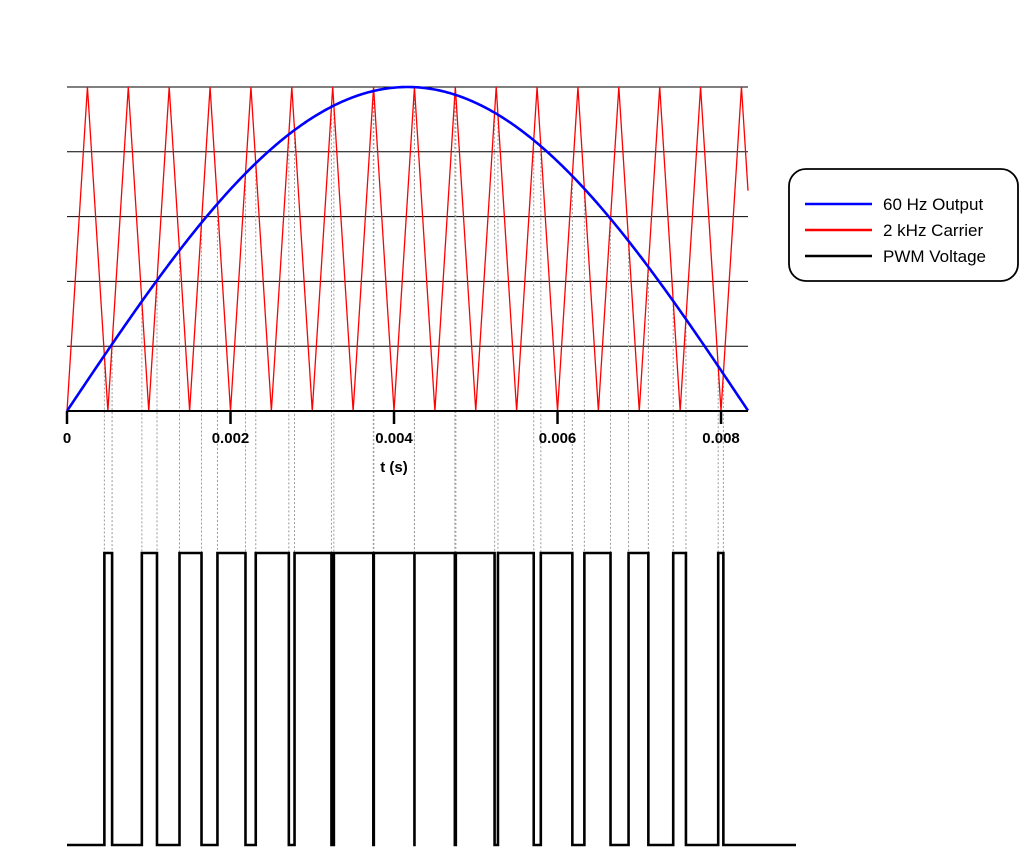 Image resolution: width=1024 pixels, height=848 pixels. I want to click on x-tick-label: 0.002, so click(231, 438).